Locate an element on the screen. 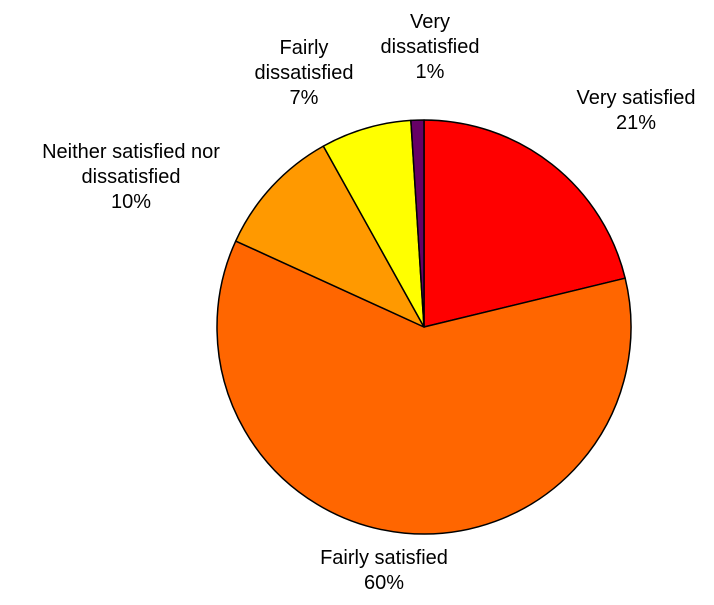 The width and height of the screenshot is (714, 605). slice-category-label: Fairly satisfied is located at coordinates (384, 558).